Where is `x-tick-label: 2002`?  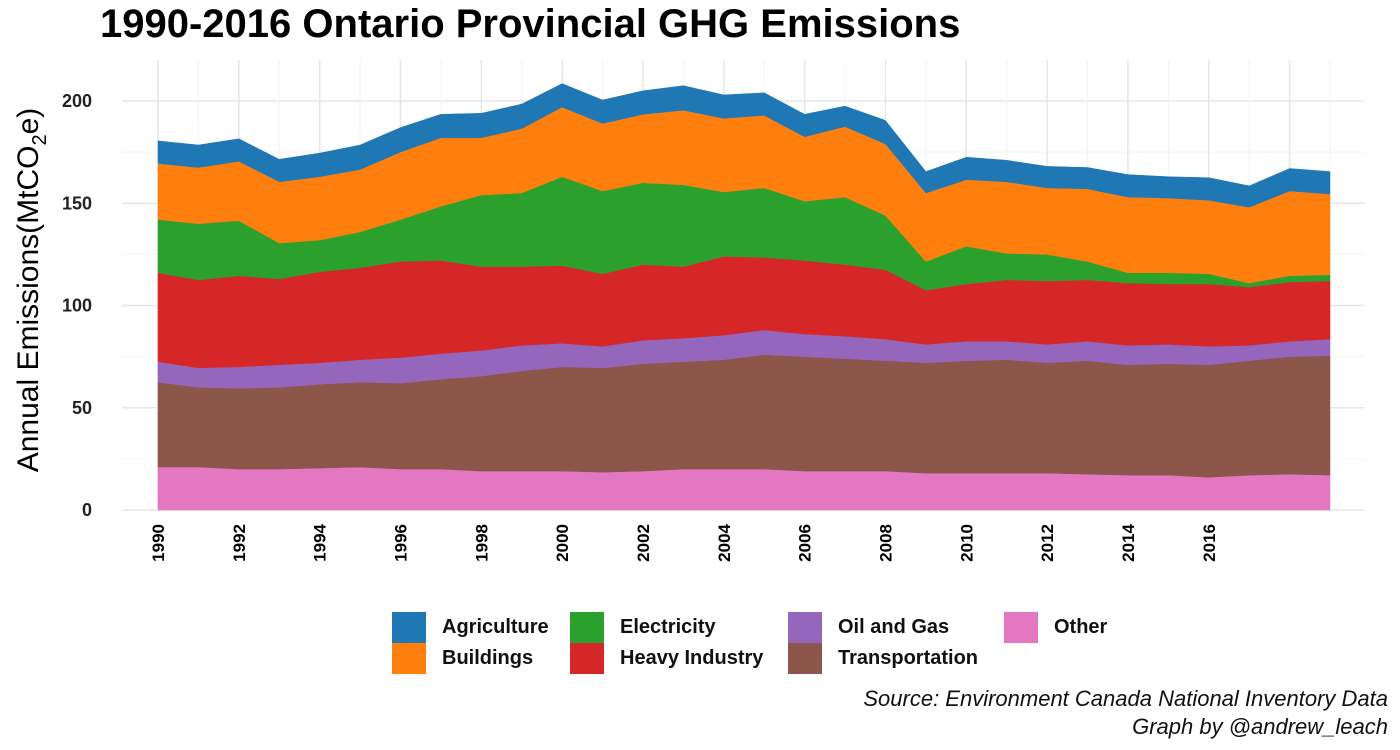 x-tick-label: 2002 is located at coordinates (643, 543).